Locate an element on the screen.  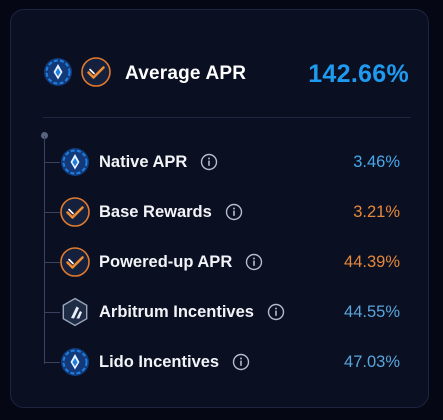
apr-row-label: Powered-up APR is located at coordinates (166, 261).